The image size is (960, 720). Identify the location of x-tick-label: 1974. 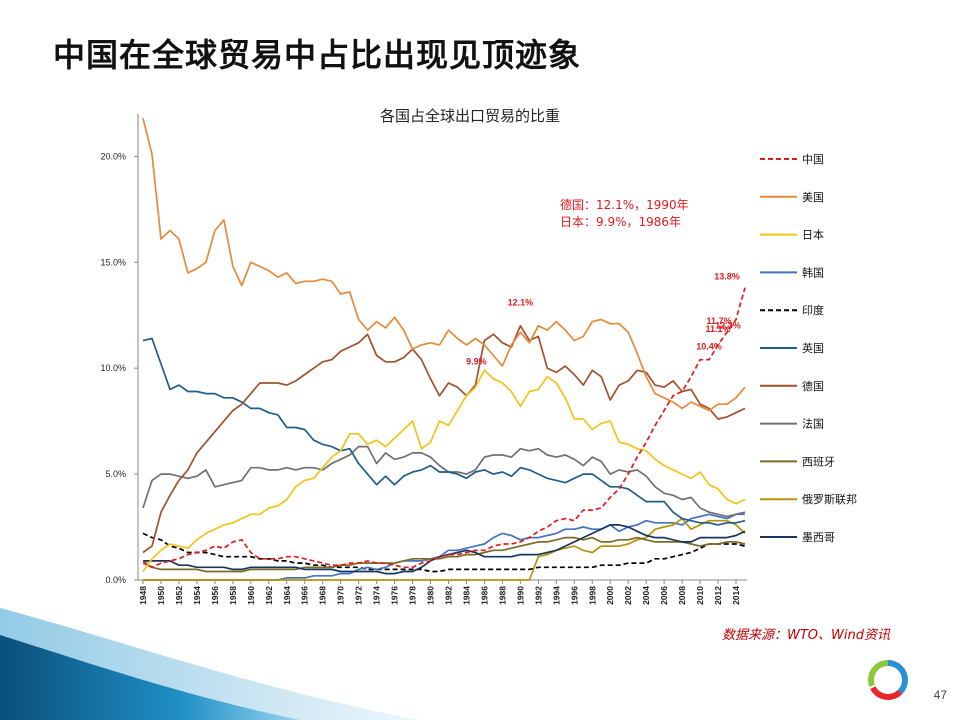
(377, 595).